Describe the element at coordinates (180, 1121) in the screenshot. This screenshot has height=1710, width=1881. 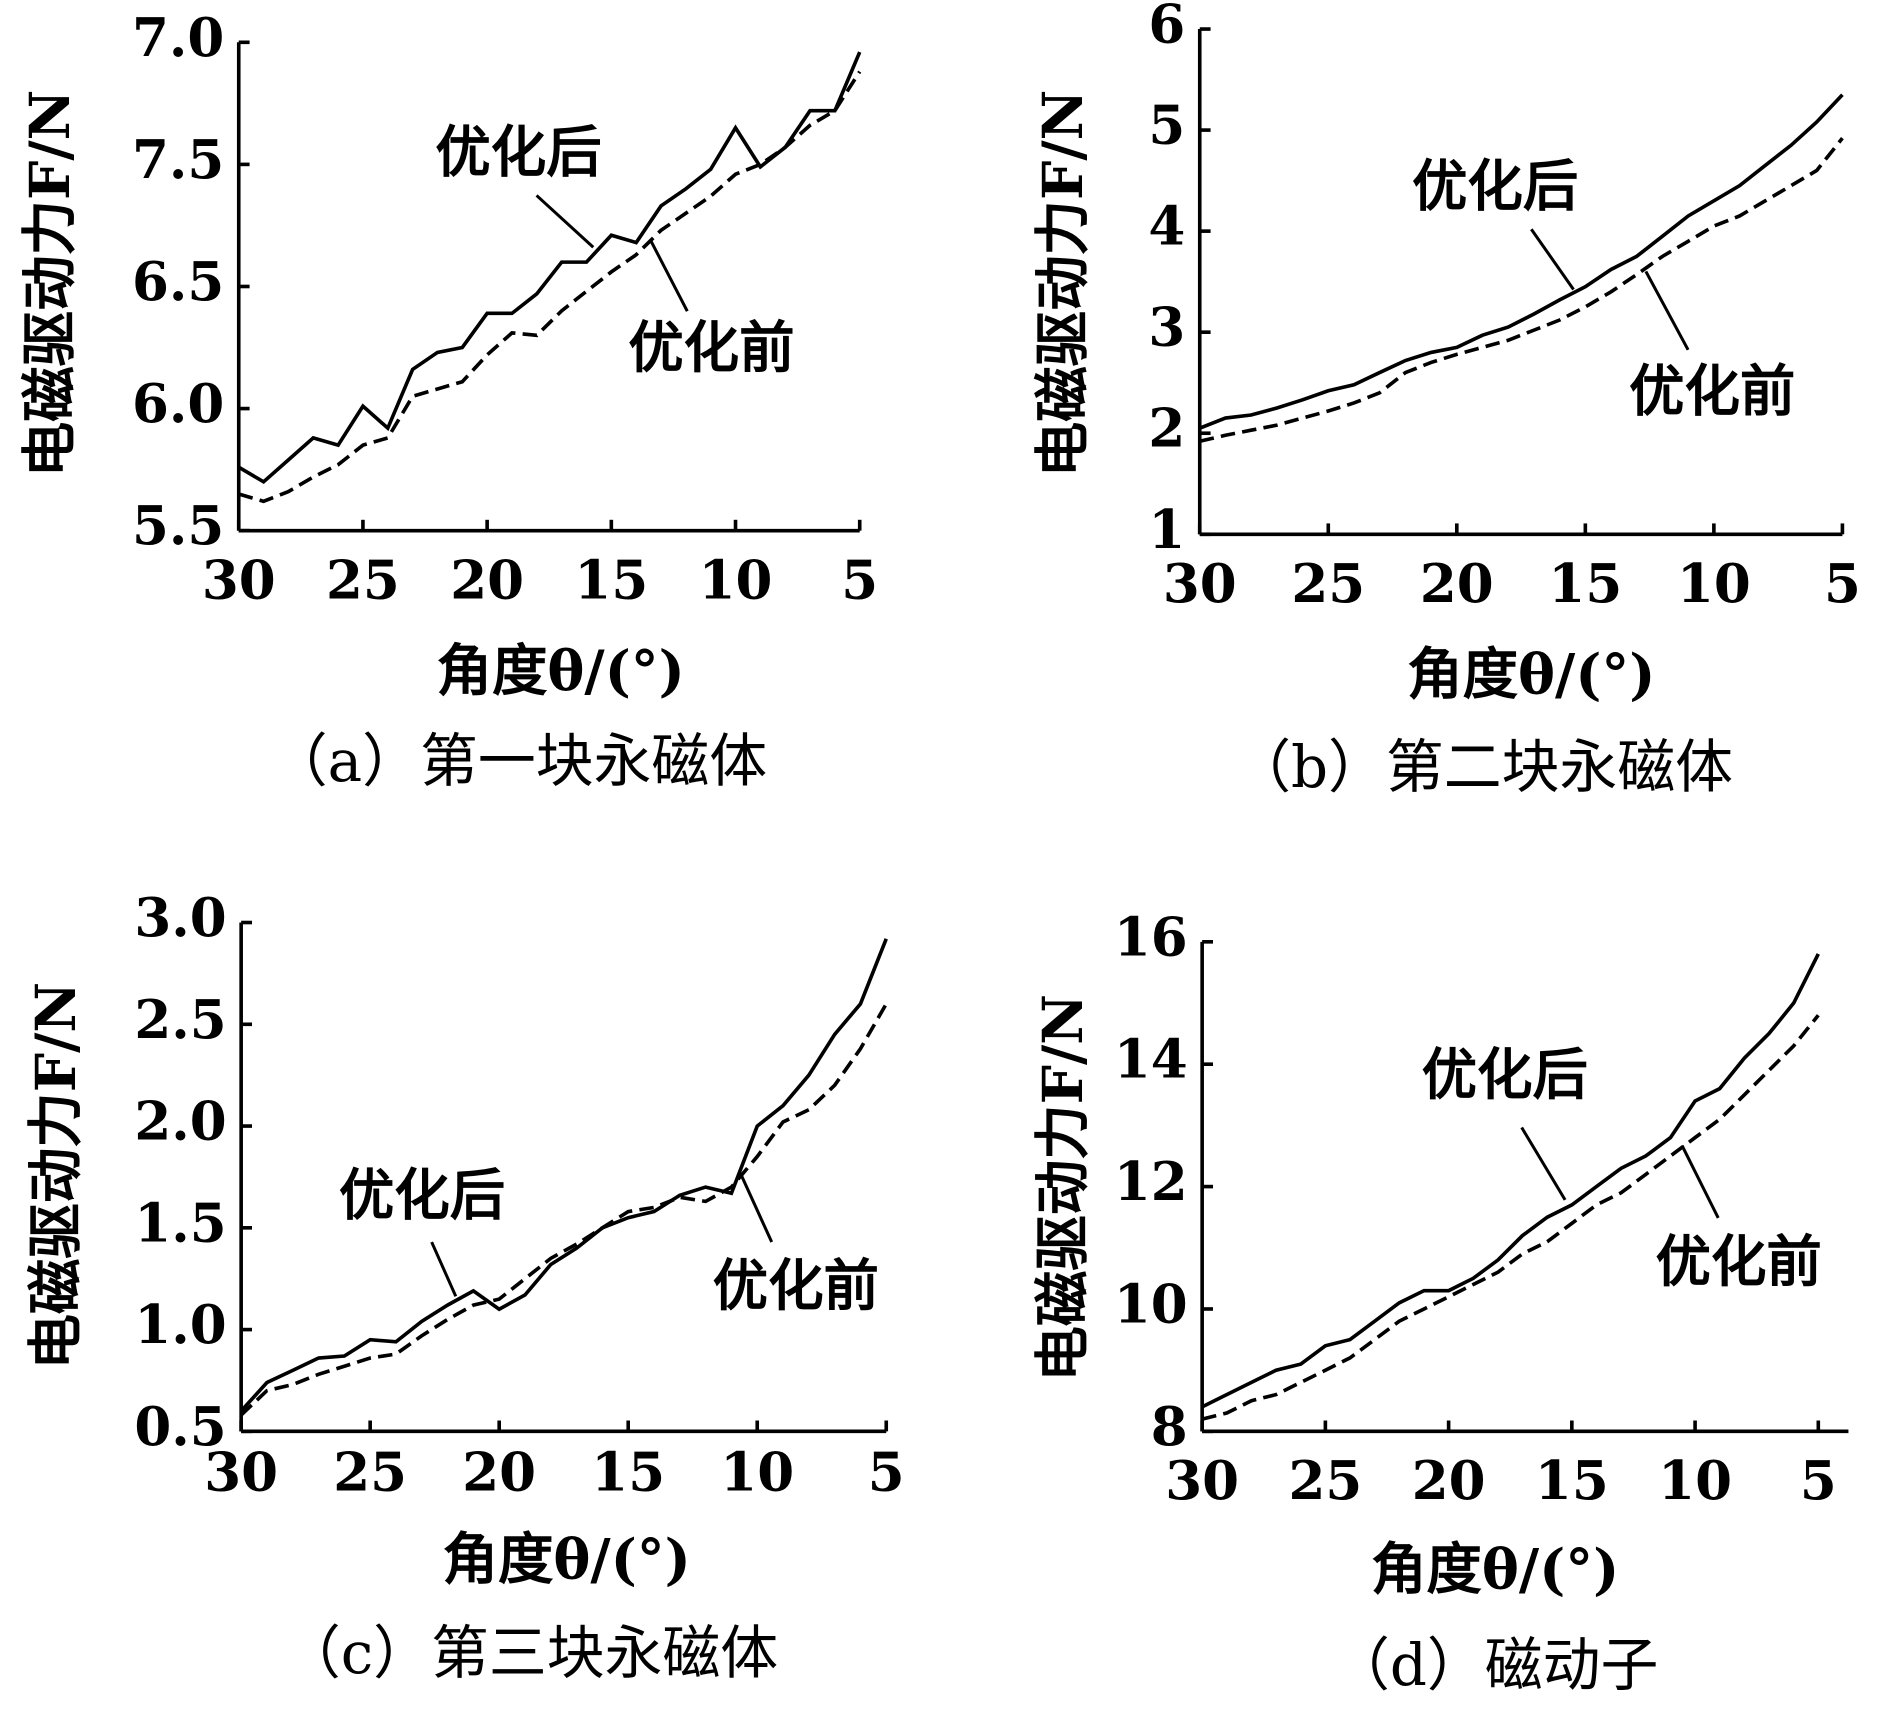
I see `y-tick-label: 2.0` at that location.